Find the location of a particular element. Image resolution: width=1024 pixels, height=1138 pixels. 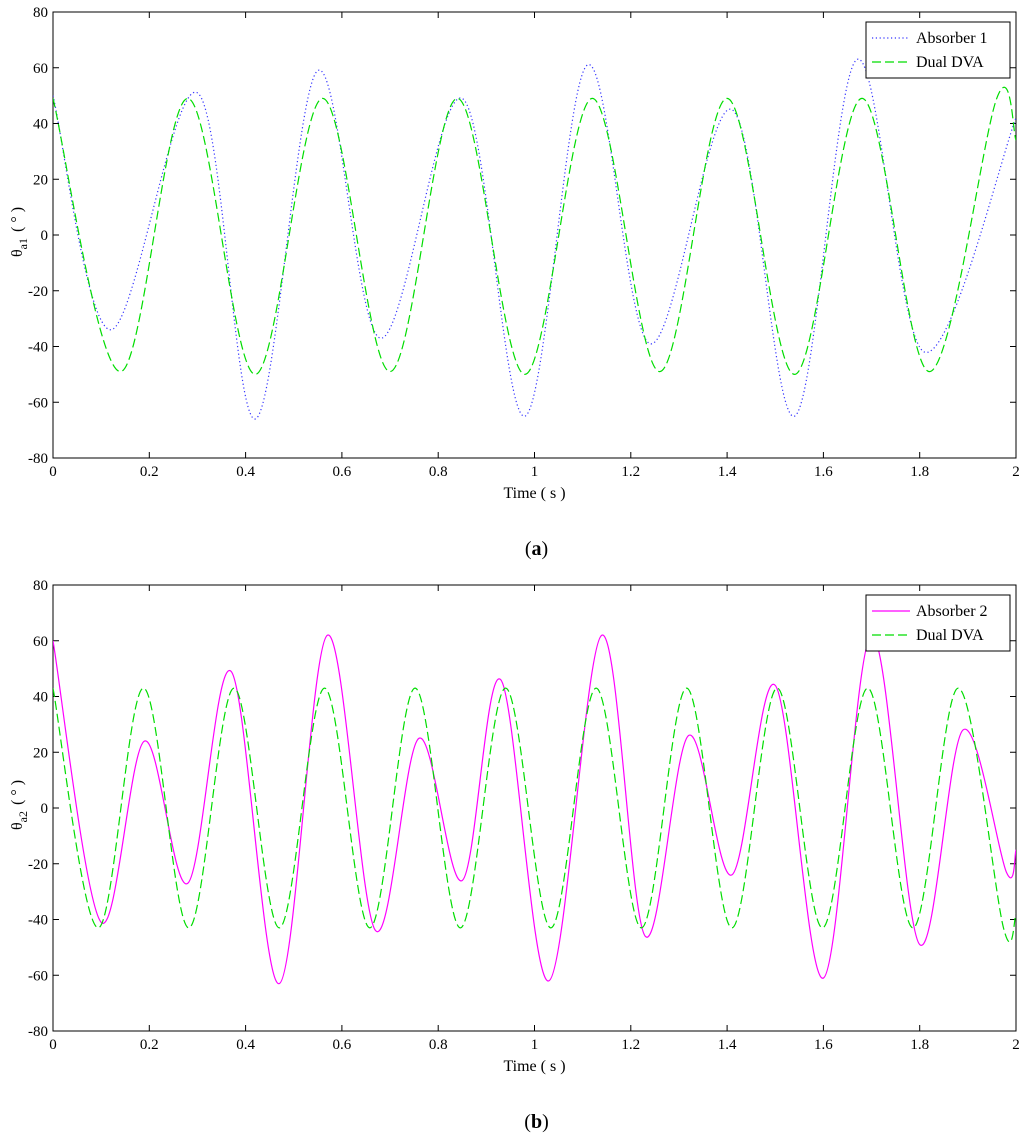

y-axis-label: θa2 ( ° ) is located at coordinates (19, 805).